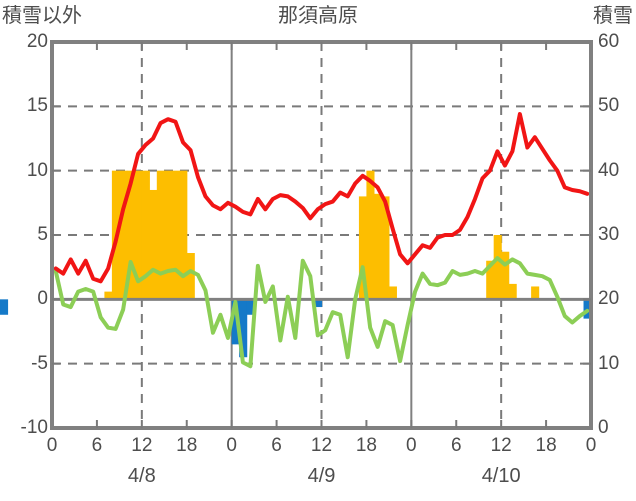 The width and height of the screenshot is (636, 501). Describe the element at coordinates (37, 41) in the screenshot. I see `left-axis-tick: 20` at that location.